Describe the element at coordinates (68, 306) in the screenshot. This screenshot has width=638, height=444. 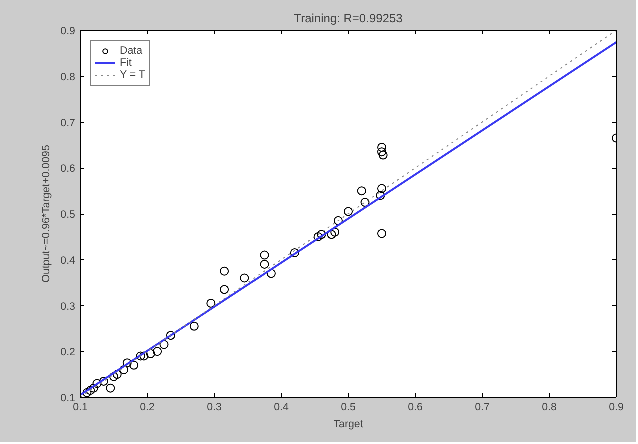
I see `y-tick-label: 0.3` at that location.